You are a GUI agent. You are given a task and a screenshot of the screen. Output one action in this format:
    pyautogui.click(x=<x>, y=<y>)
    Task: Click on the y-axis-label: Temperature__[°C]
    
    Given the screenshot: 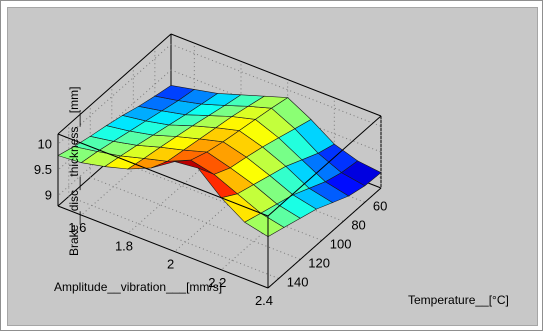 What is the action you would take?
    pyautogui.click(x=458, y=300)
    